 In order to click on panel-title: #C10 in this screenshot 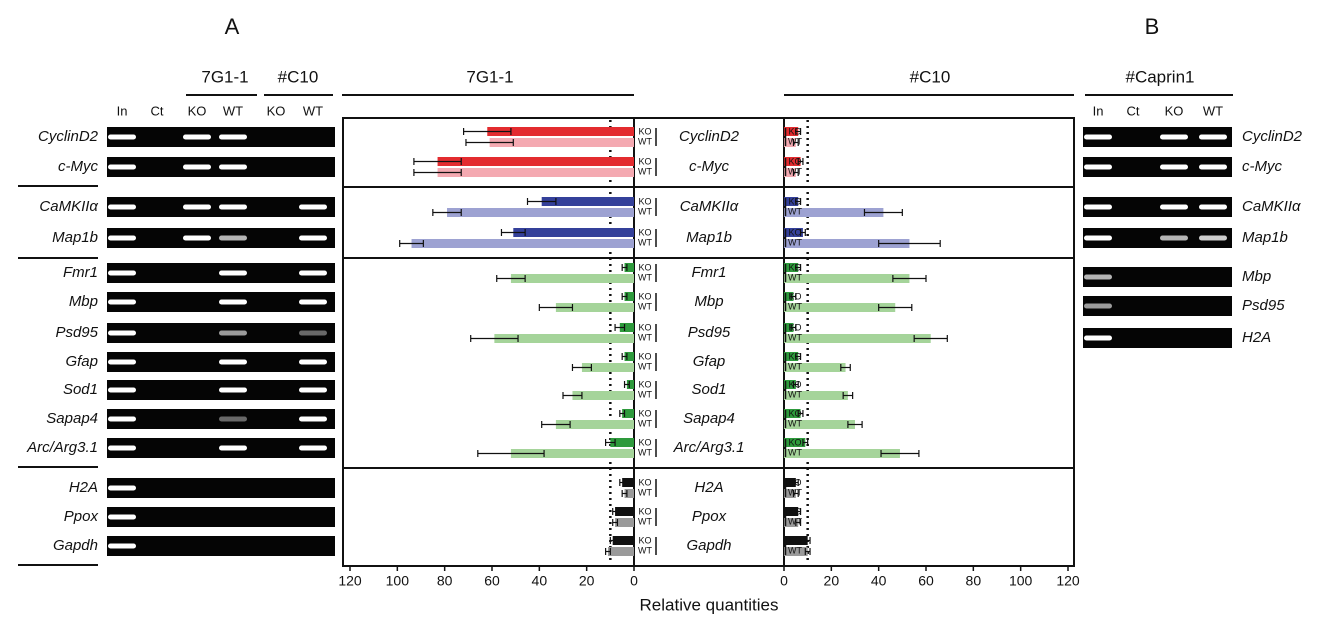, I will do `click(930, 76)`.